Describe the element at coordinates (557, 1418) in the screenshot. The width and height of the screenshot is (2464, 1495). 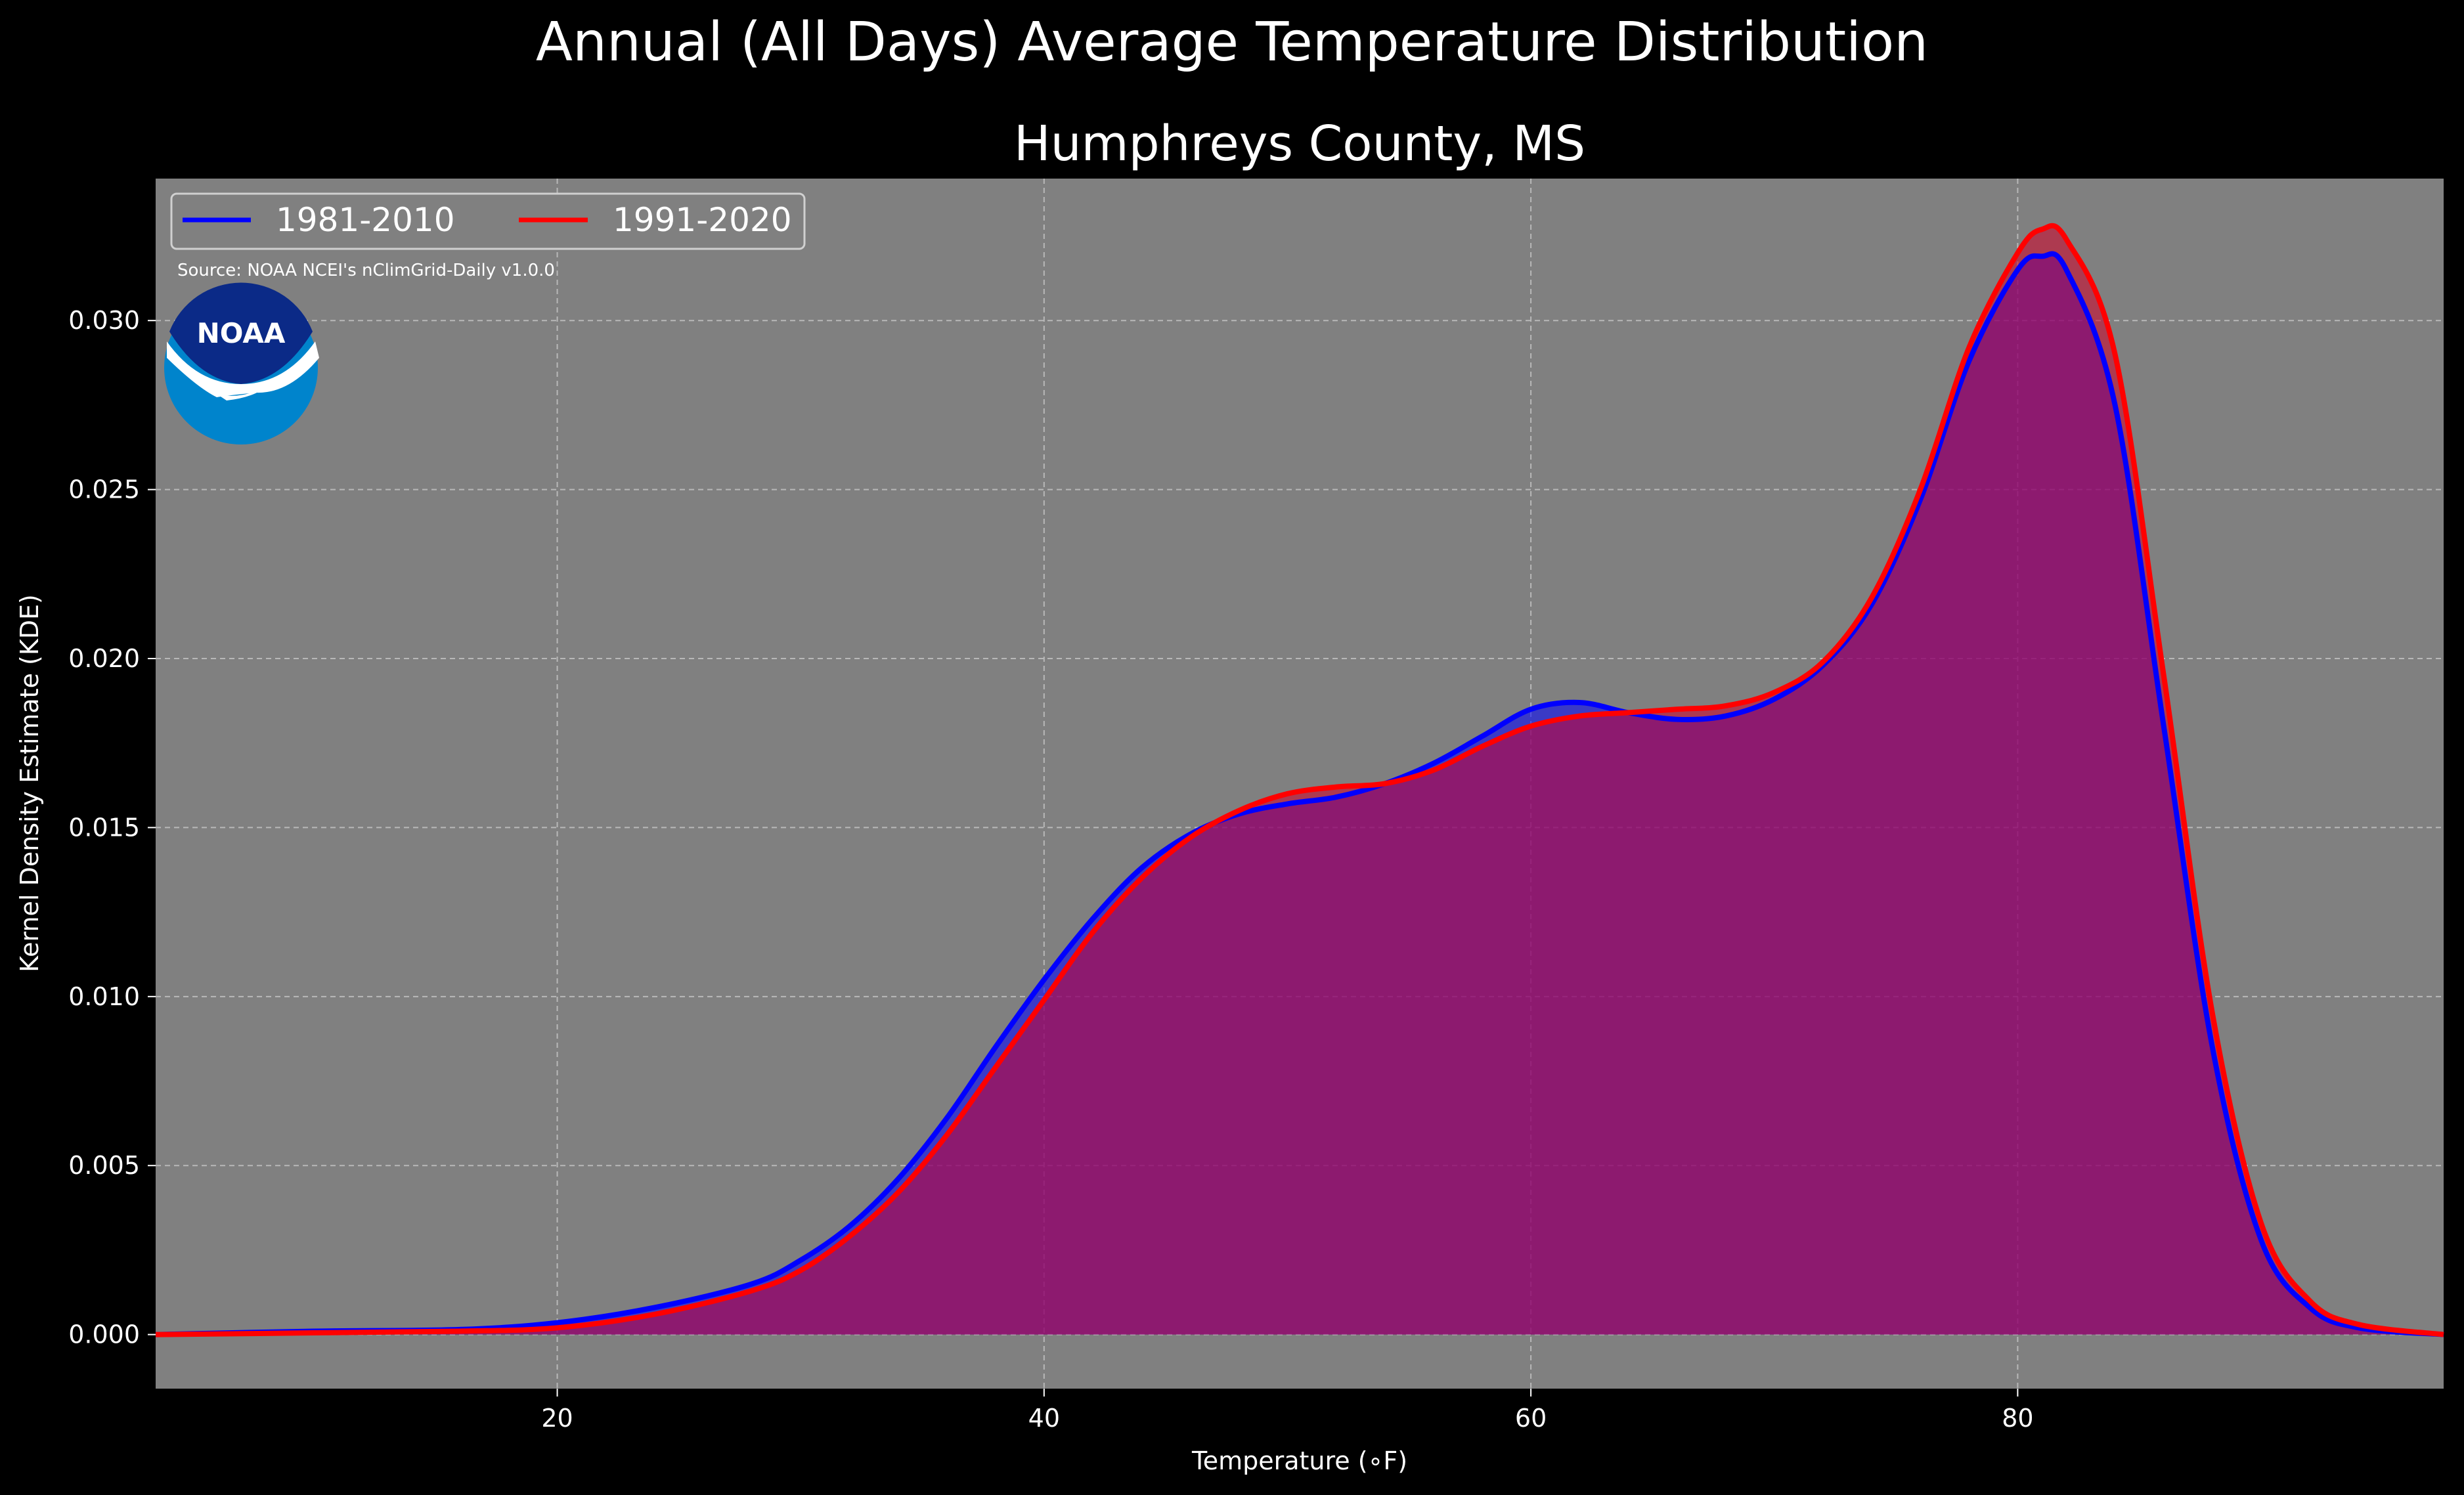
I see `x-tick-label: 20` at that location.